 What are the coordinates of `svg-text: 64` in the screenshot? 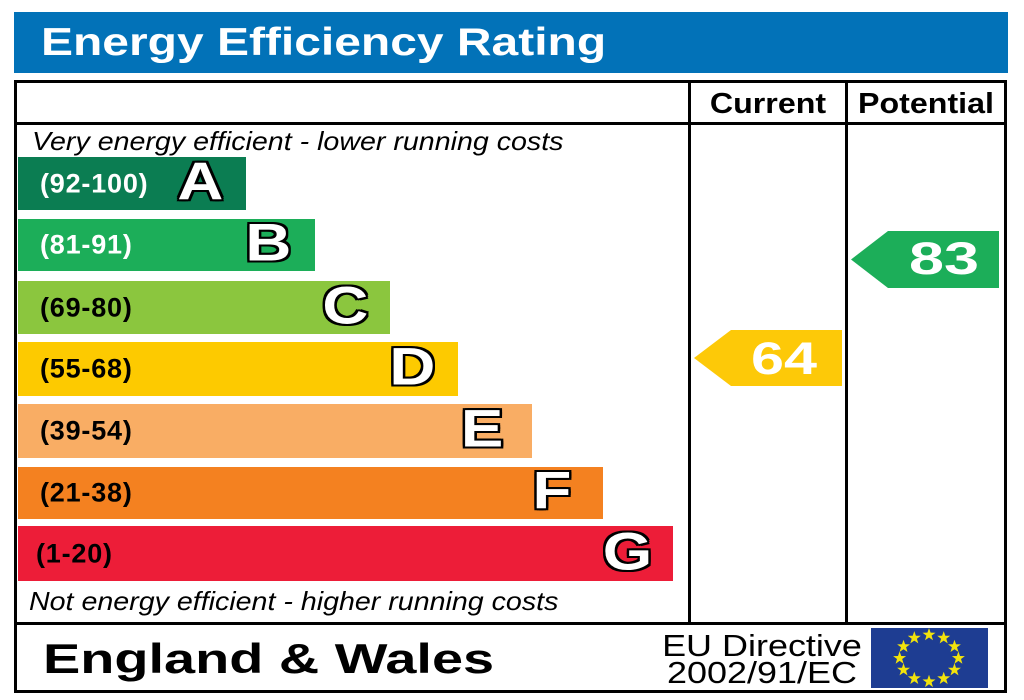 It's located at (784, 358).